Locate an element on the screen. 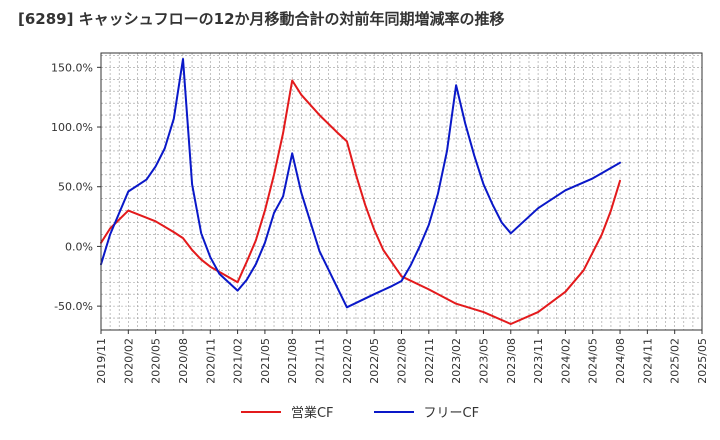 The height and width of the screenshot is (440, 720). legend: 営業CF フリーCF is located at coordinates (360, 411).